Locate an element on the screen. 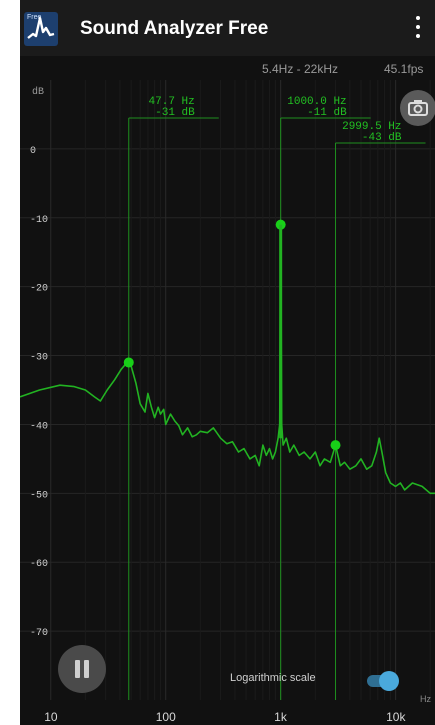 Image resolution: width=435 pixels, height=725 pixels. spectrum-logo-icon: Free is located at coordinates (41, 29).